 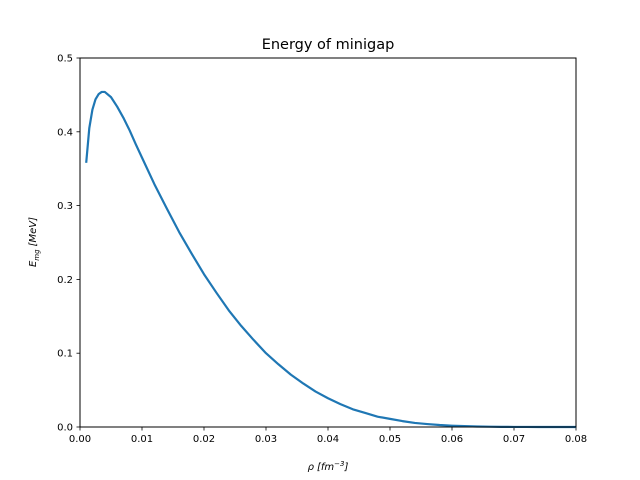 What do you see at coordinates (339, 464) in the screenshot?
I see `x-axis-label-unit-exponent: −3` at bounding box center [339, 464].